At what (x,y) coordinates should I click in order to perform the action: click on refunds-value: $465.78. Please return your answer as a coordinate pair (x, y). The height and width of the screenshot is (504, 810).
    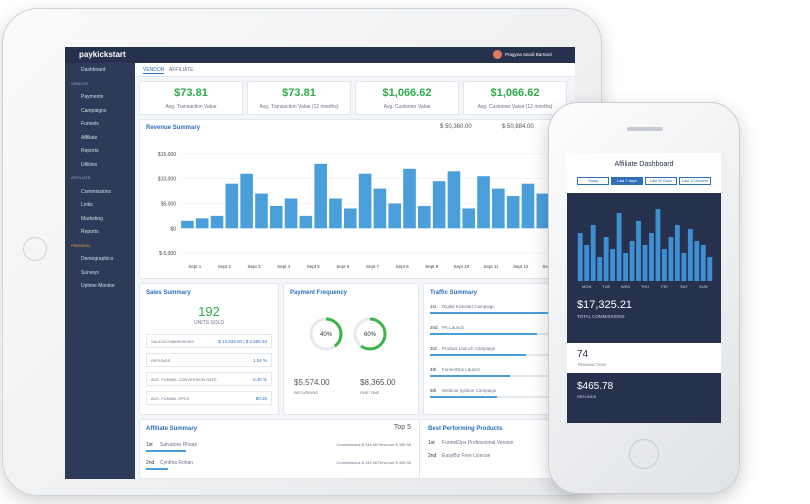
    Looking at the image, I should click on (595, 386).